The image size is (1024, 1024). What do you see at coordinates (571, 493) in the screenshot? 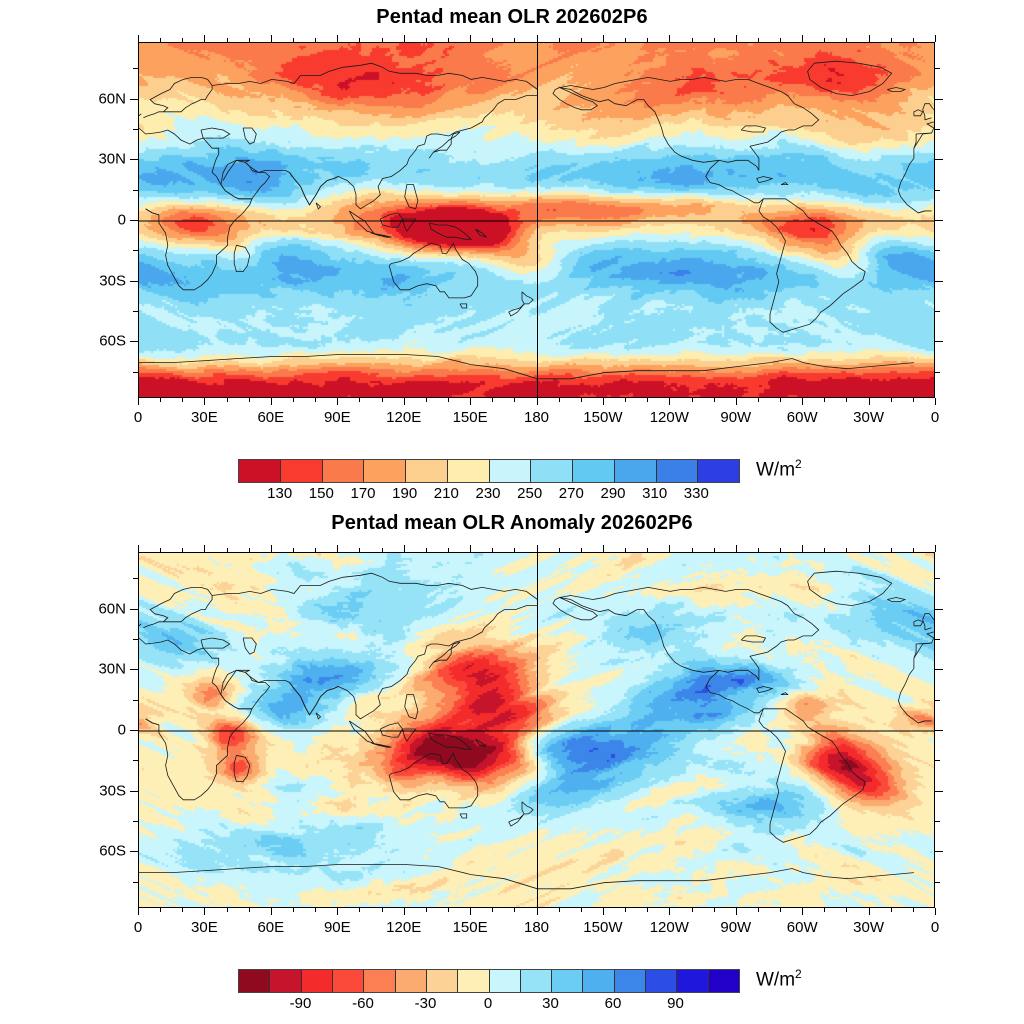
I see `colorbar-tick-label: 270` at bounding box center [571, 493].